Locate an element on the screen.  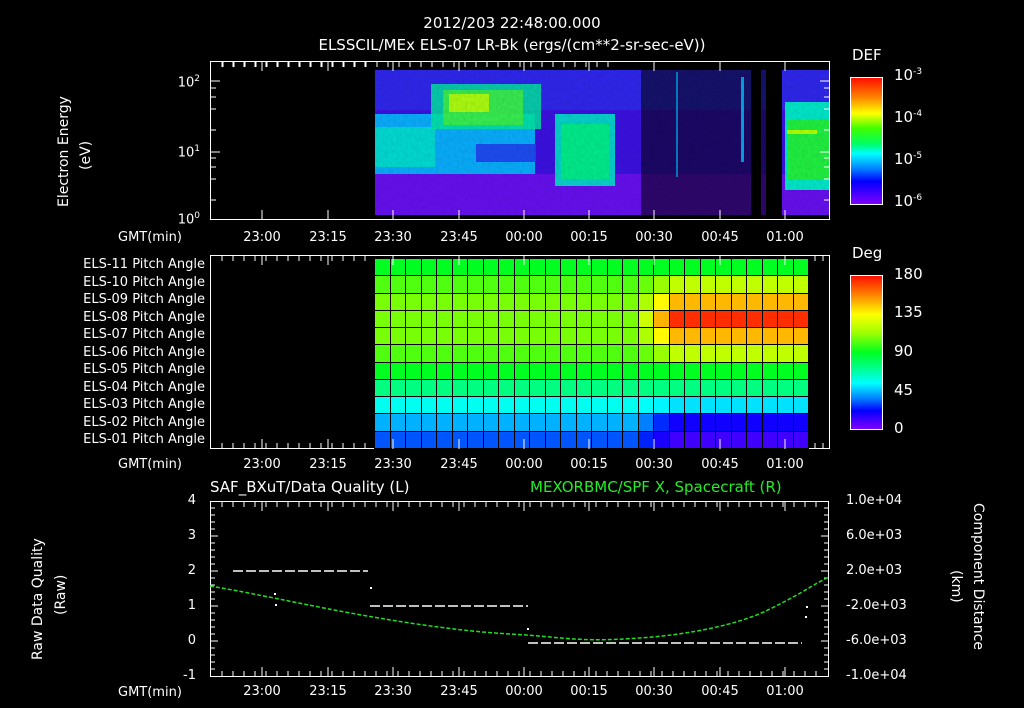
def-colorbar-tick: 10⁻⁶ is located at coordinates (908, 201).